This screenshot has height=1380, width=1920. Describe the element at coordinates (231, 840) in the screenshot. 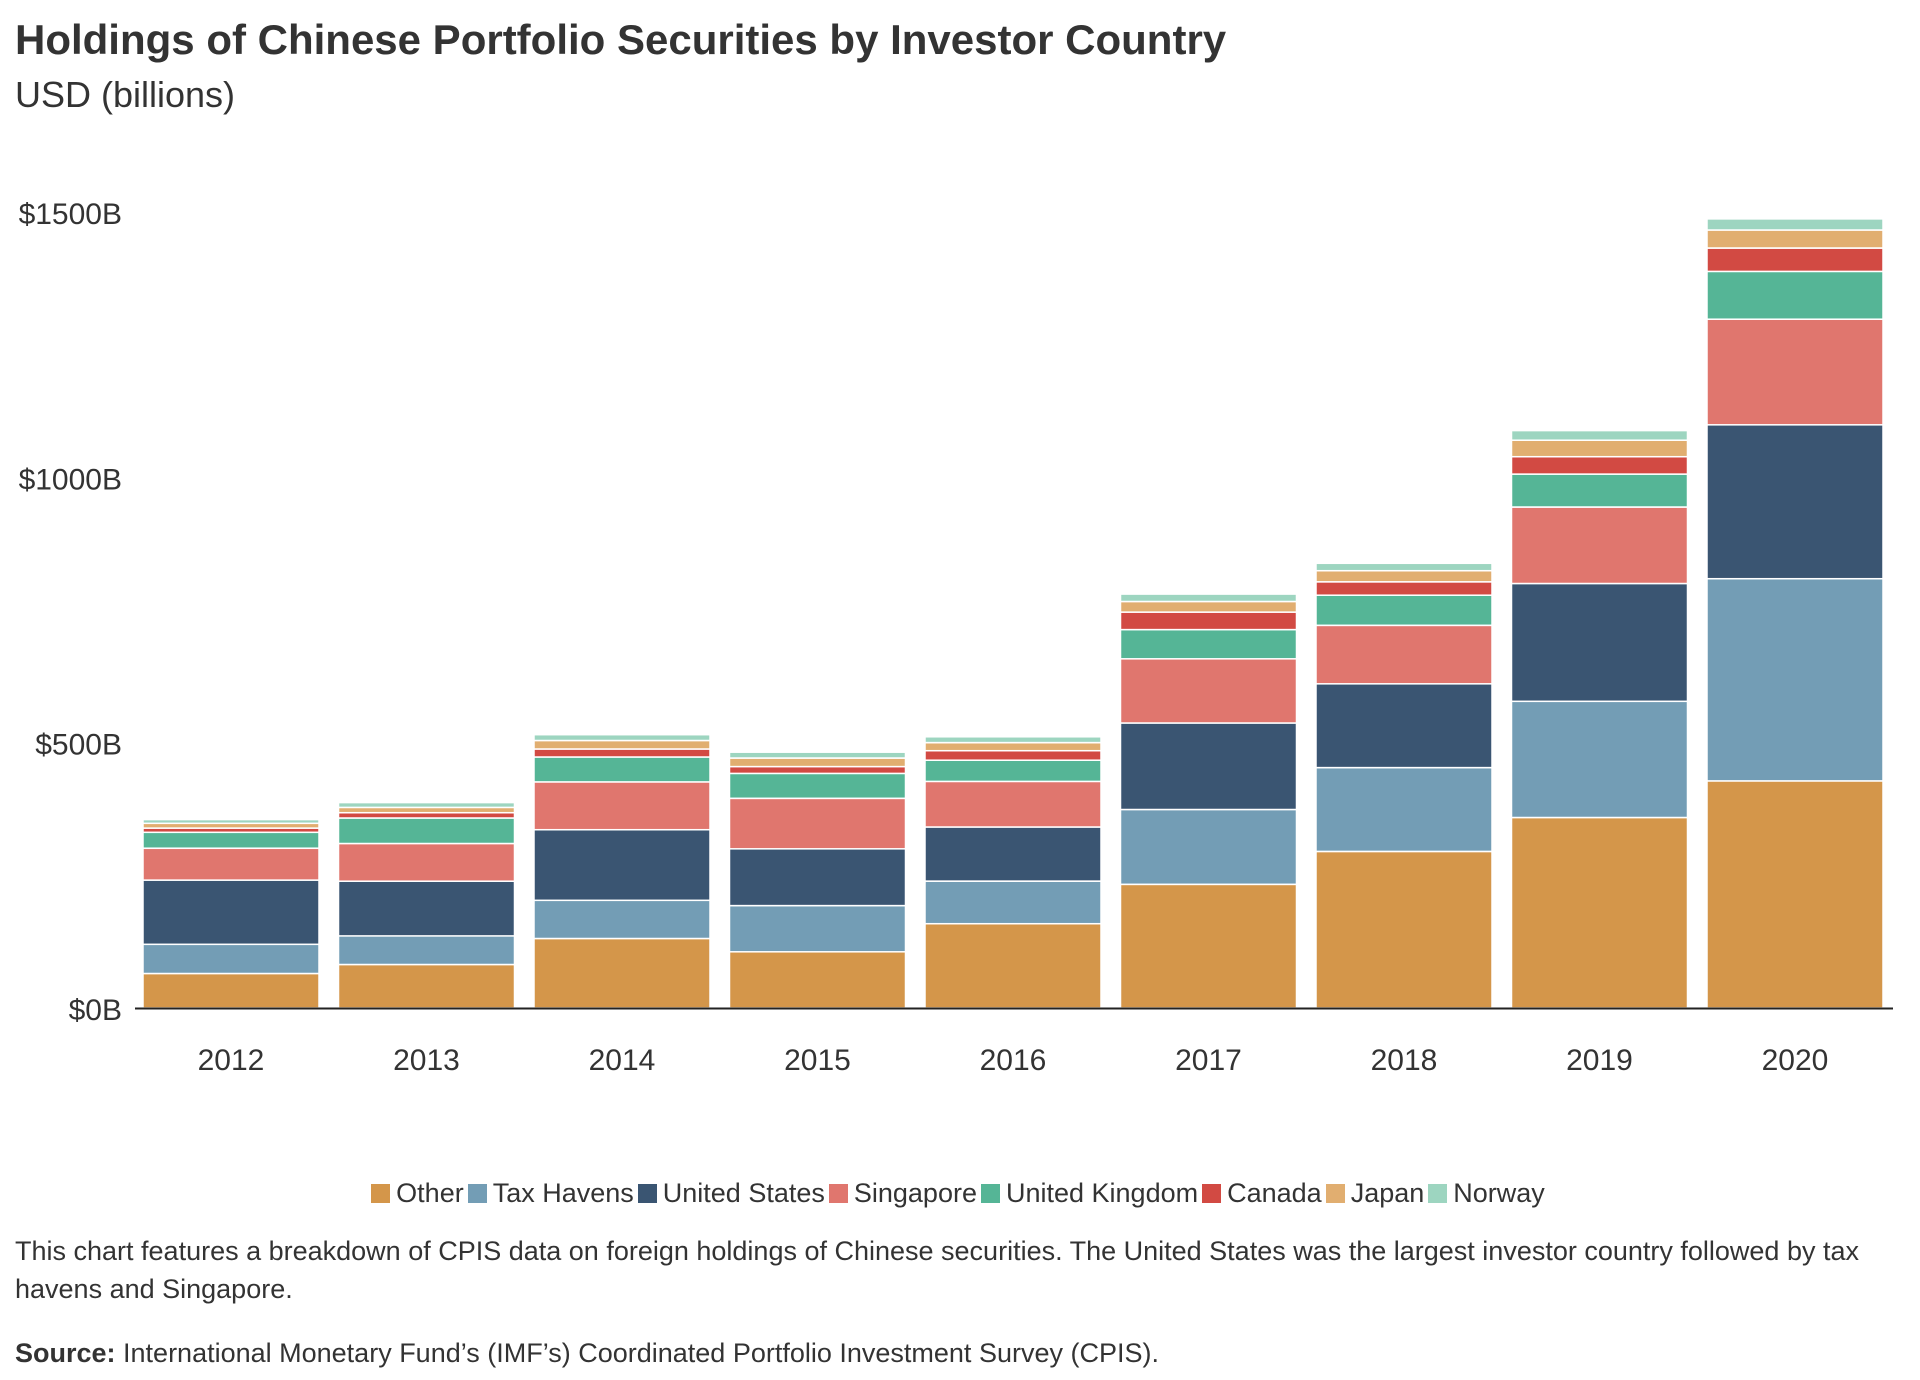

I see `bar-segment-united-kingdom-2012` at that location.